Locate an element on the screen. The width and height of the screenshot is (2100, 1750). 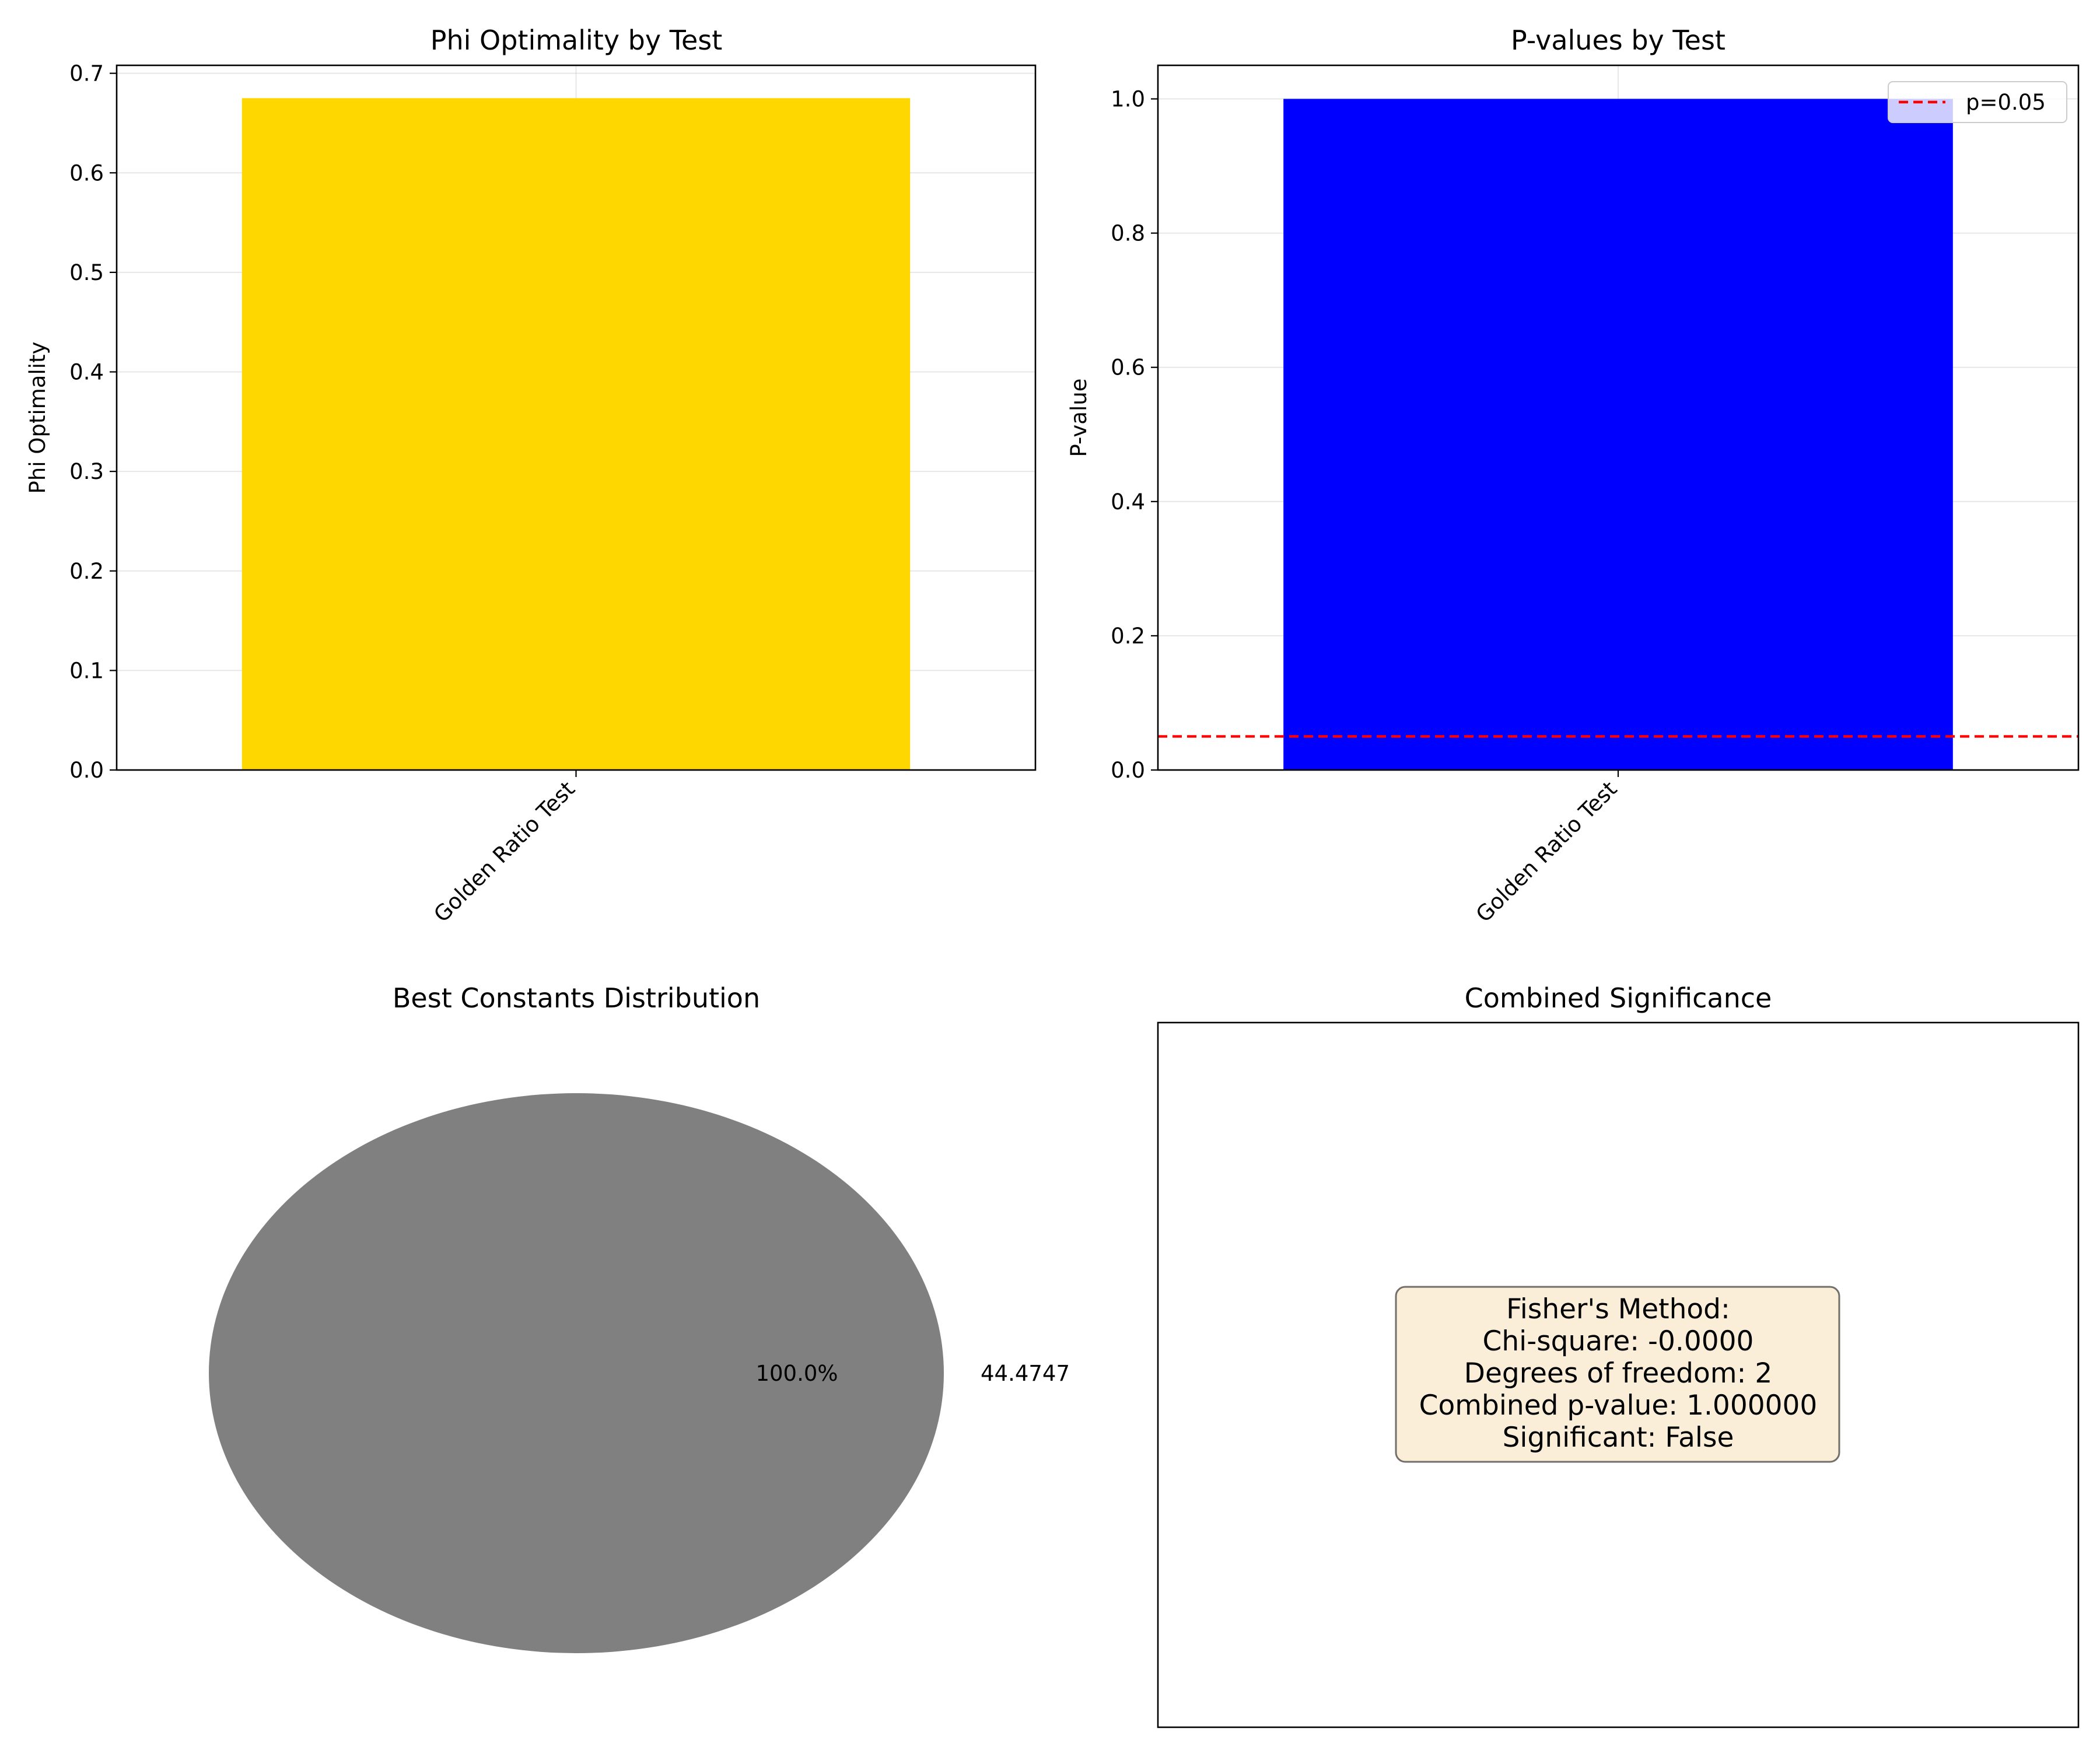
phi-optimality-bars is located at coordinates (576, 434).